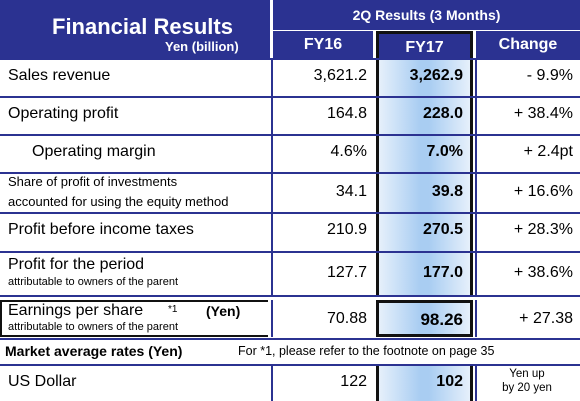 This screenshot has height=401, width=580. What do you see at coordinates (94, 351) in the screenshot?
I see `market-rates-heading: Market average rates (Yen)` at bounding box center [94, 351].